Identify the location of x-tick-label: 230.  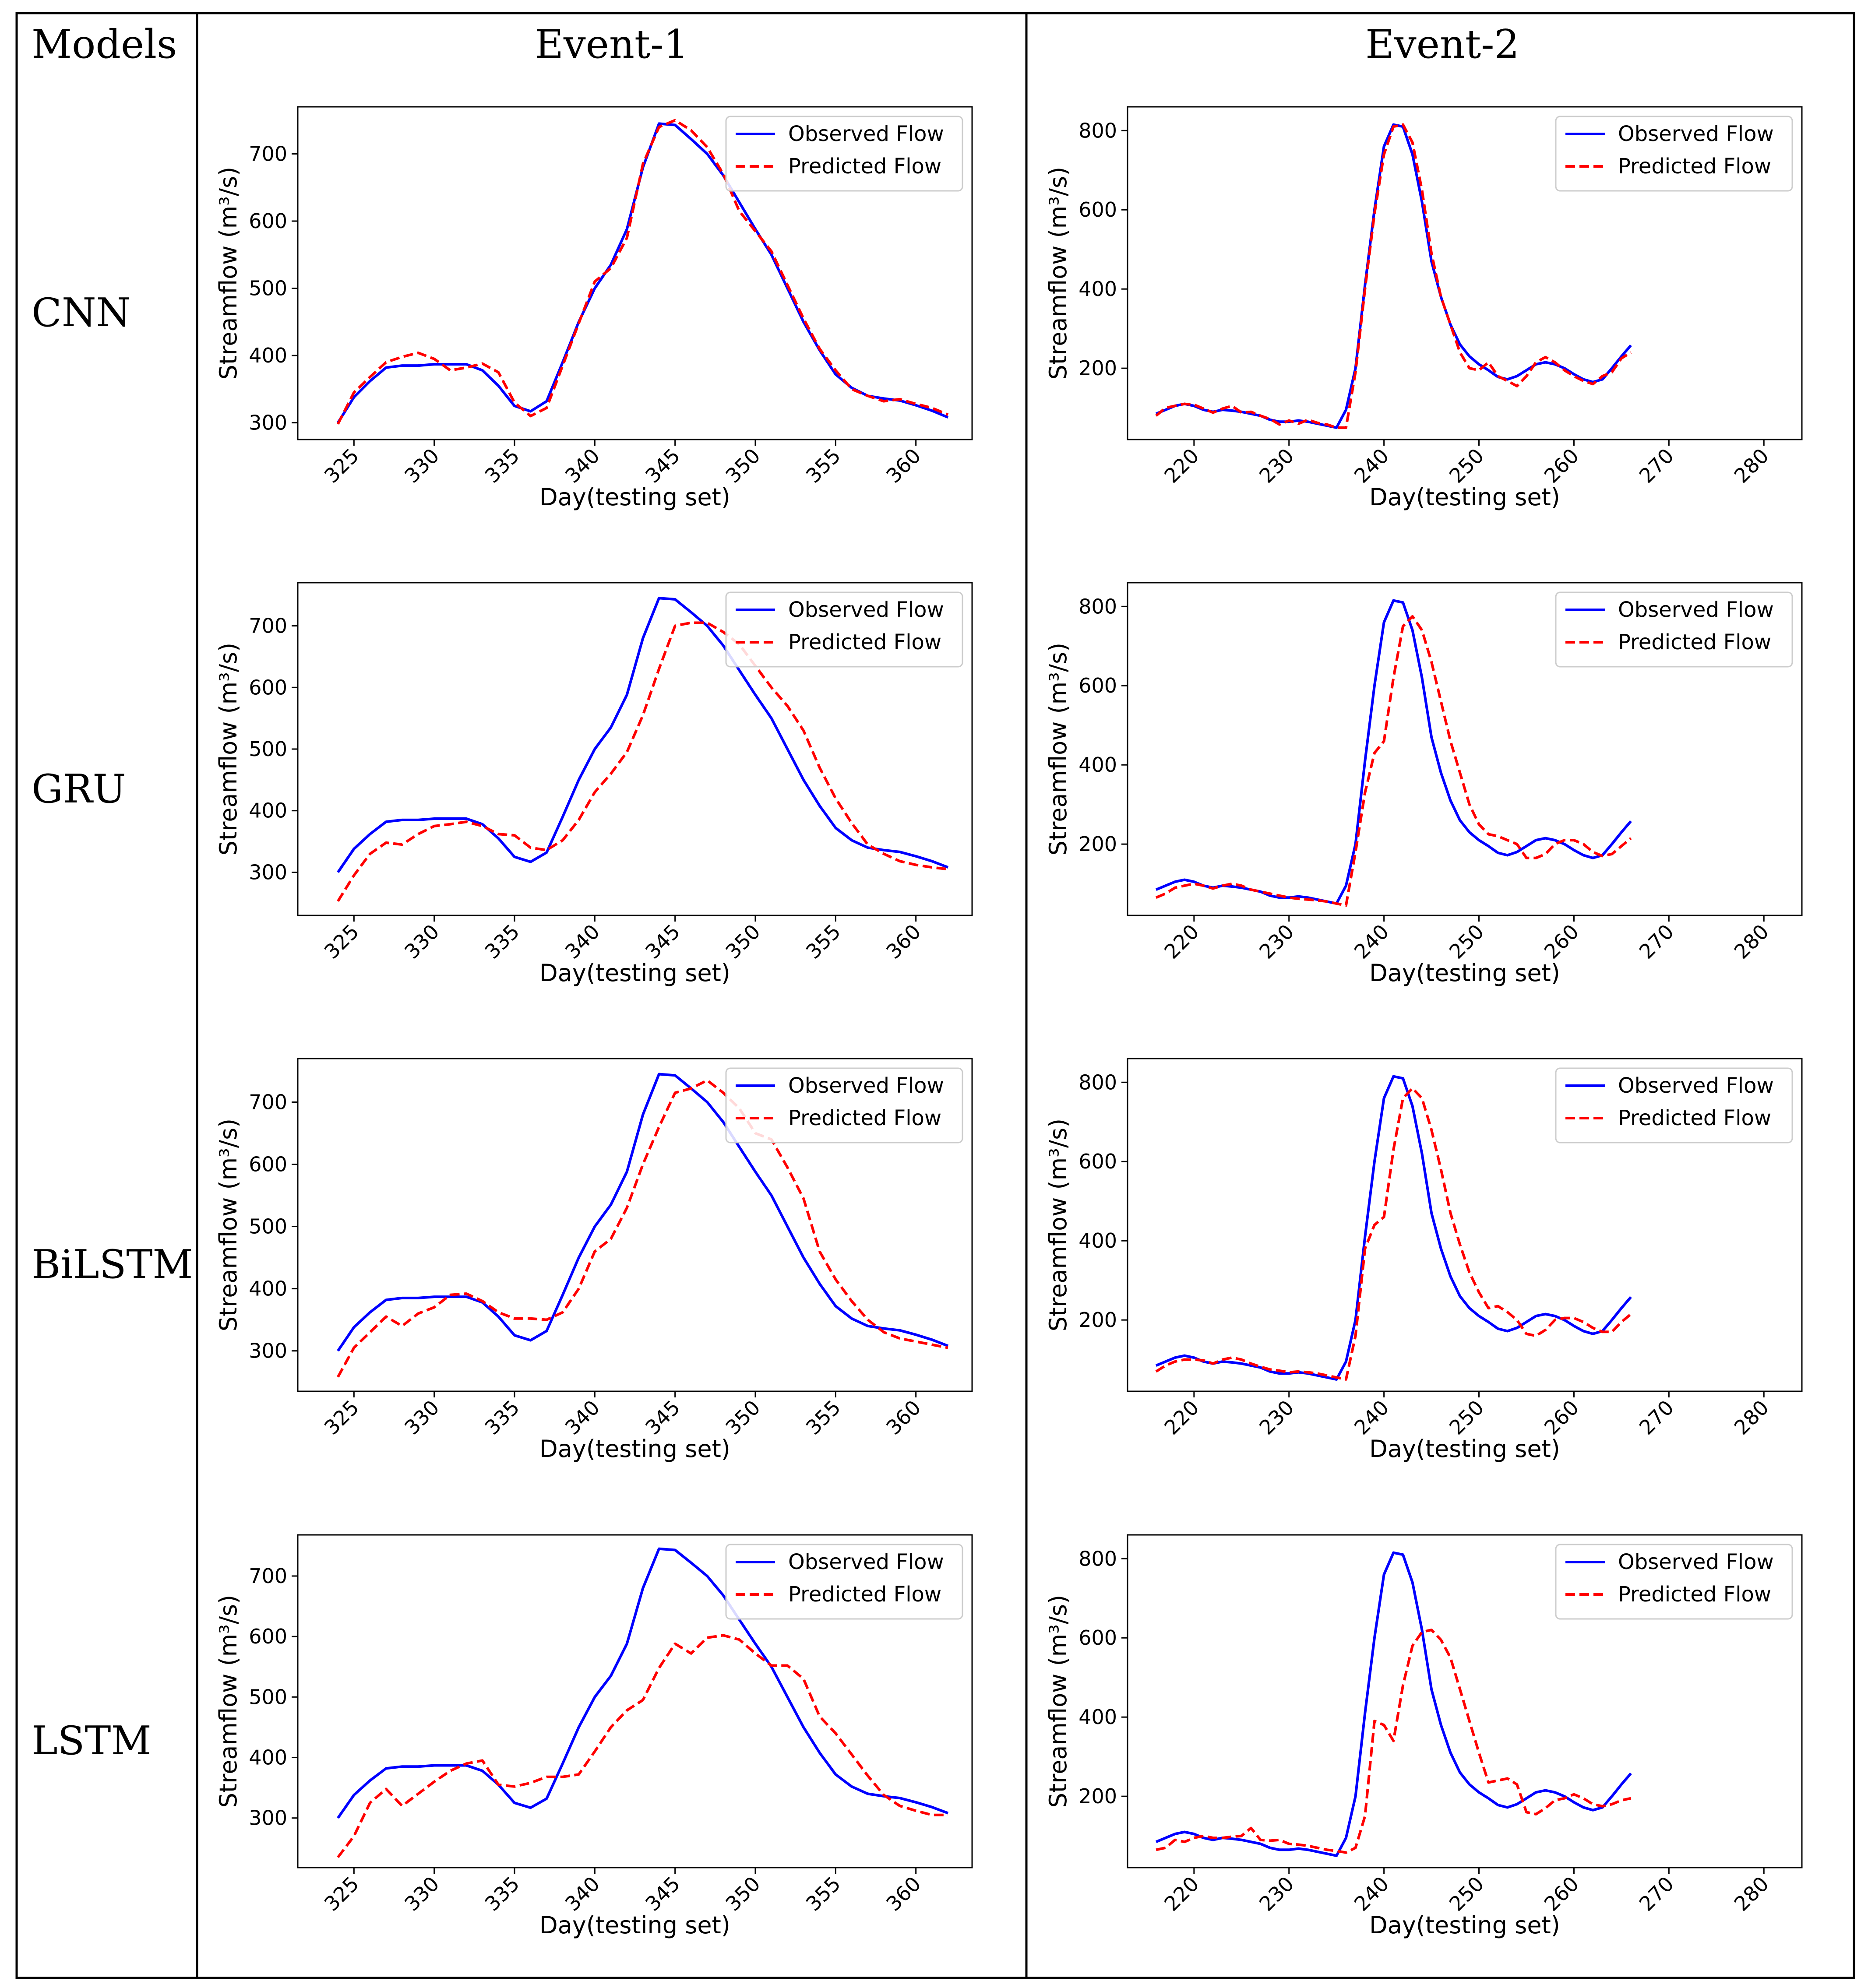
(1277, 1894).